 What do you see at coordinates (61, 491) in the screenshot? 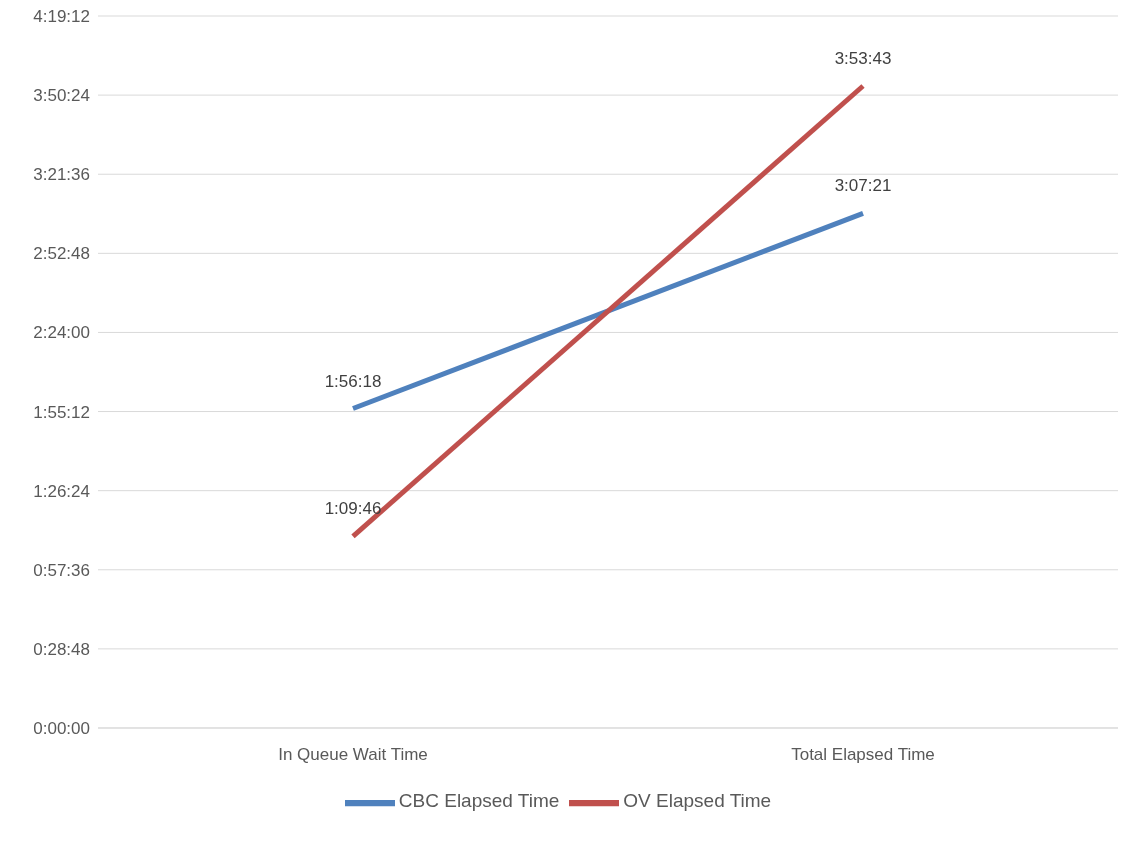
I see `y-tick-label: 1:26:24` at bounding box center [61, 491].